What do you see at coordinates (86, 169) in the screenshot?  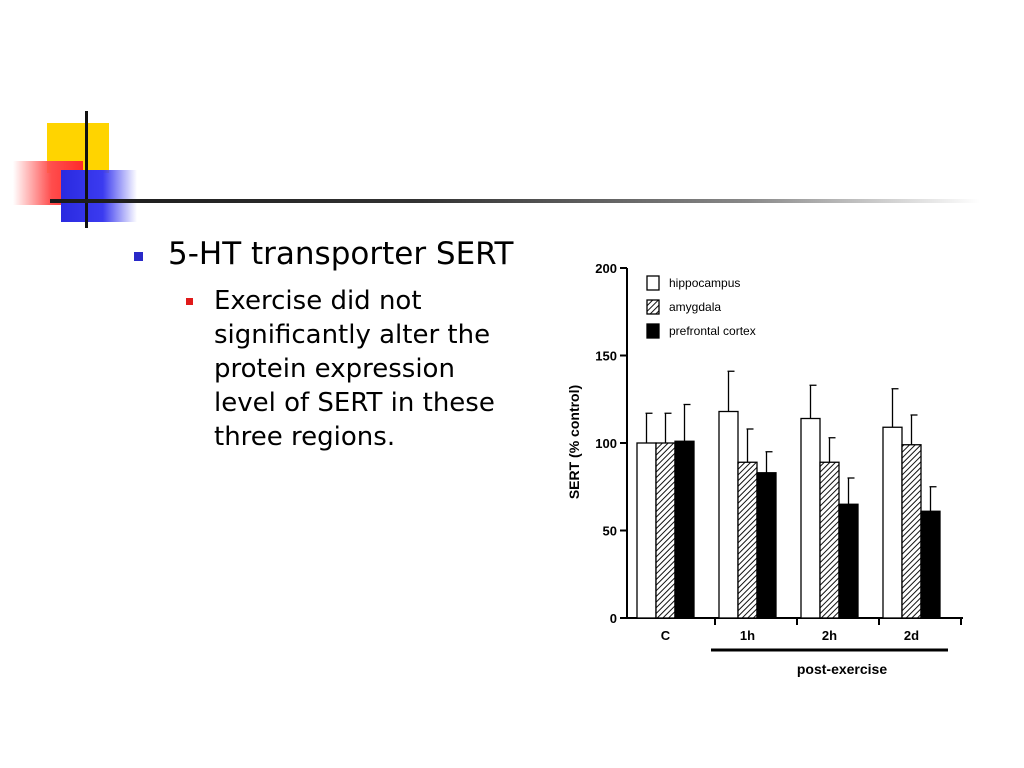 I see `logo-vertical-line` at bounding box center [86, 169].